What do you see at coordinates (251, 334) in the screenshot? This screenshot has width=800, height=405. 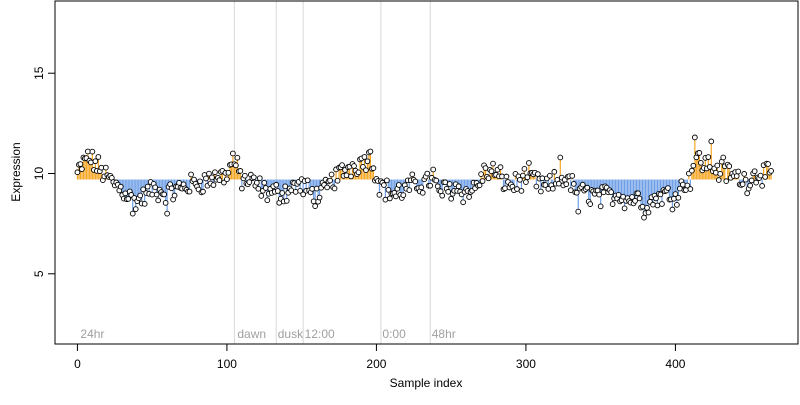 I see `section-label: dawn` at bounding box center [251, 334].